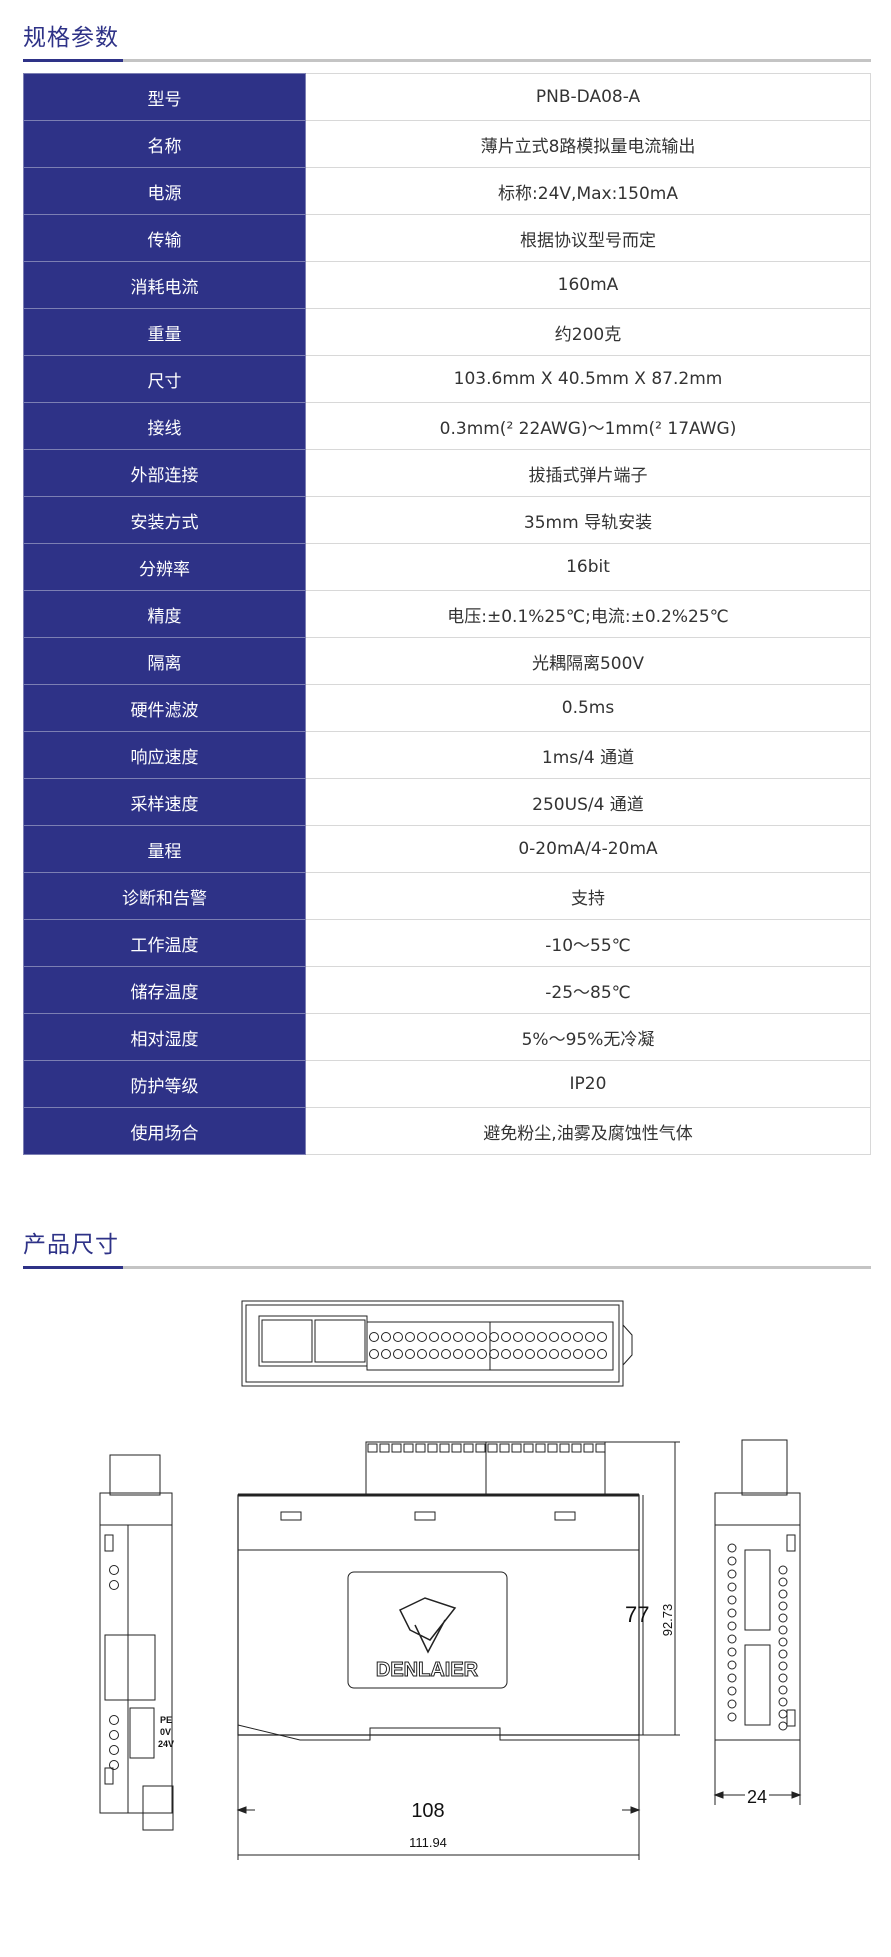  Describe the element at coordinates (588, 191) in the screenshot. I see `spec-value: 标称:24V,Max:150mA` at that location.